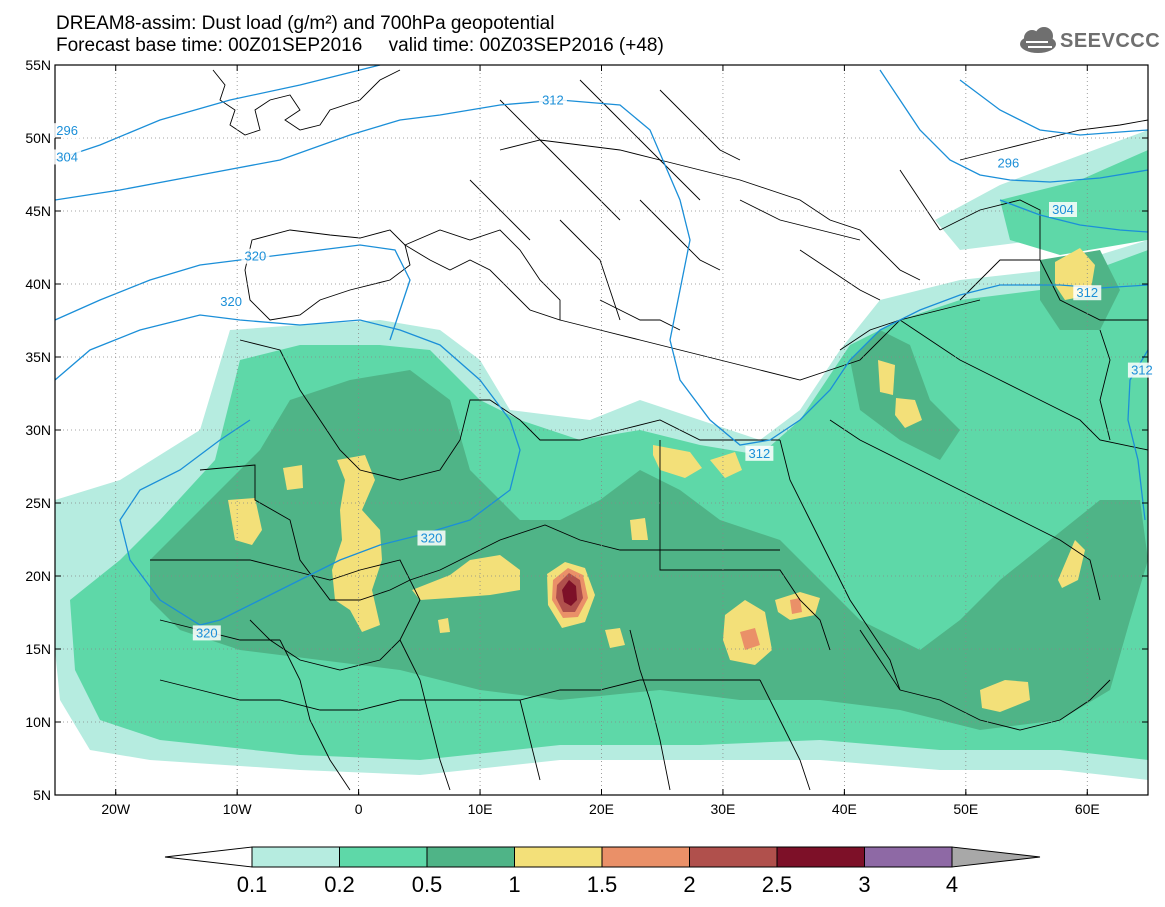 Image resolution: width=1165 pixels, height=907 pixels. Describe the element at coordinates (116, 809) in the screenshot. I see `lon-tick-label: 20W` at that location.